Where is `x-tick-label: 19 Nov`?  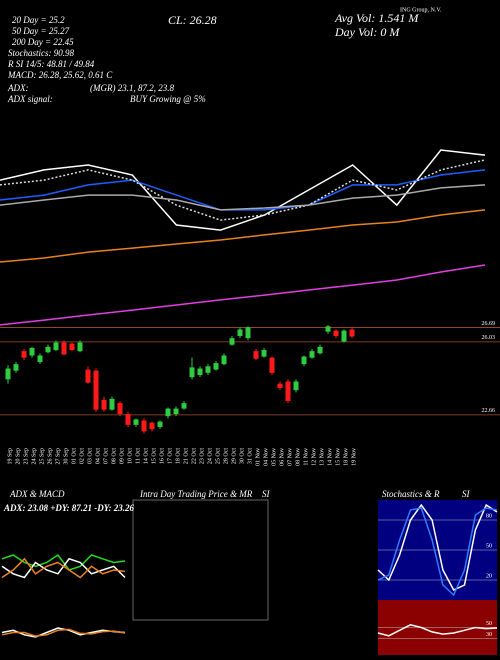
x-tick-label: 19 Nov is located at coordinates (354, 457).